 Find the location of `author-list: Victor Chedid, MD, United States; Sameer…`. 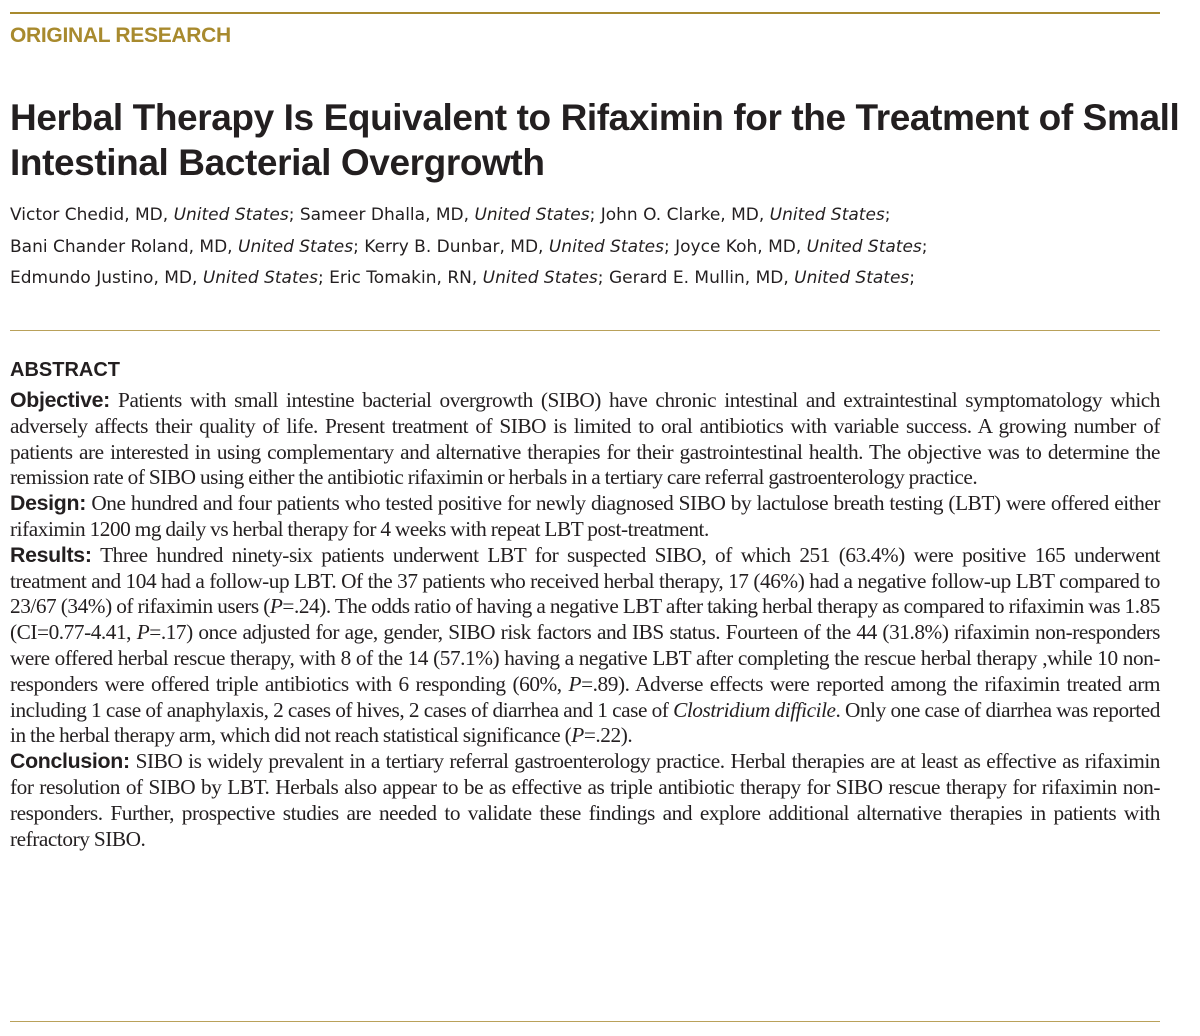

author-list: Victor Chedid, MD, United States; Sameer… is located at coordinates (590, 247).